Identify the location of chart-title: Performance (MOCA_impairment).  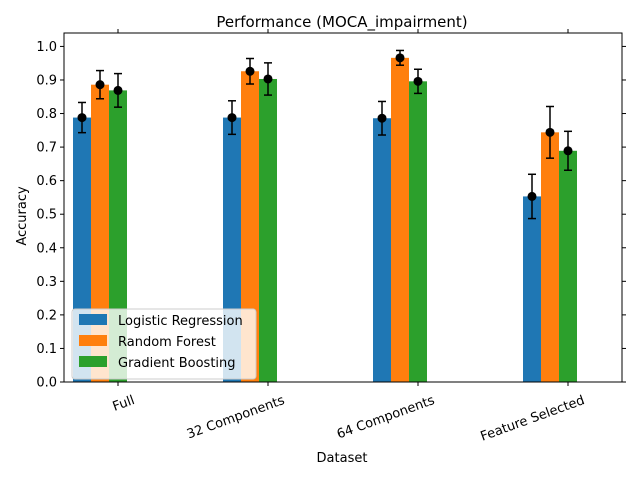
(341, 22).